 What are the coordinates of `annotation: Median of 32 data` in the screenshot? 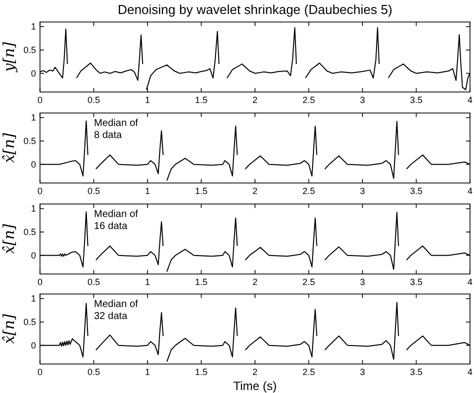 It's located at (116, 310).